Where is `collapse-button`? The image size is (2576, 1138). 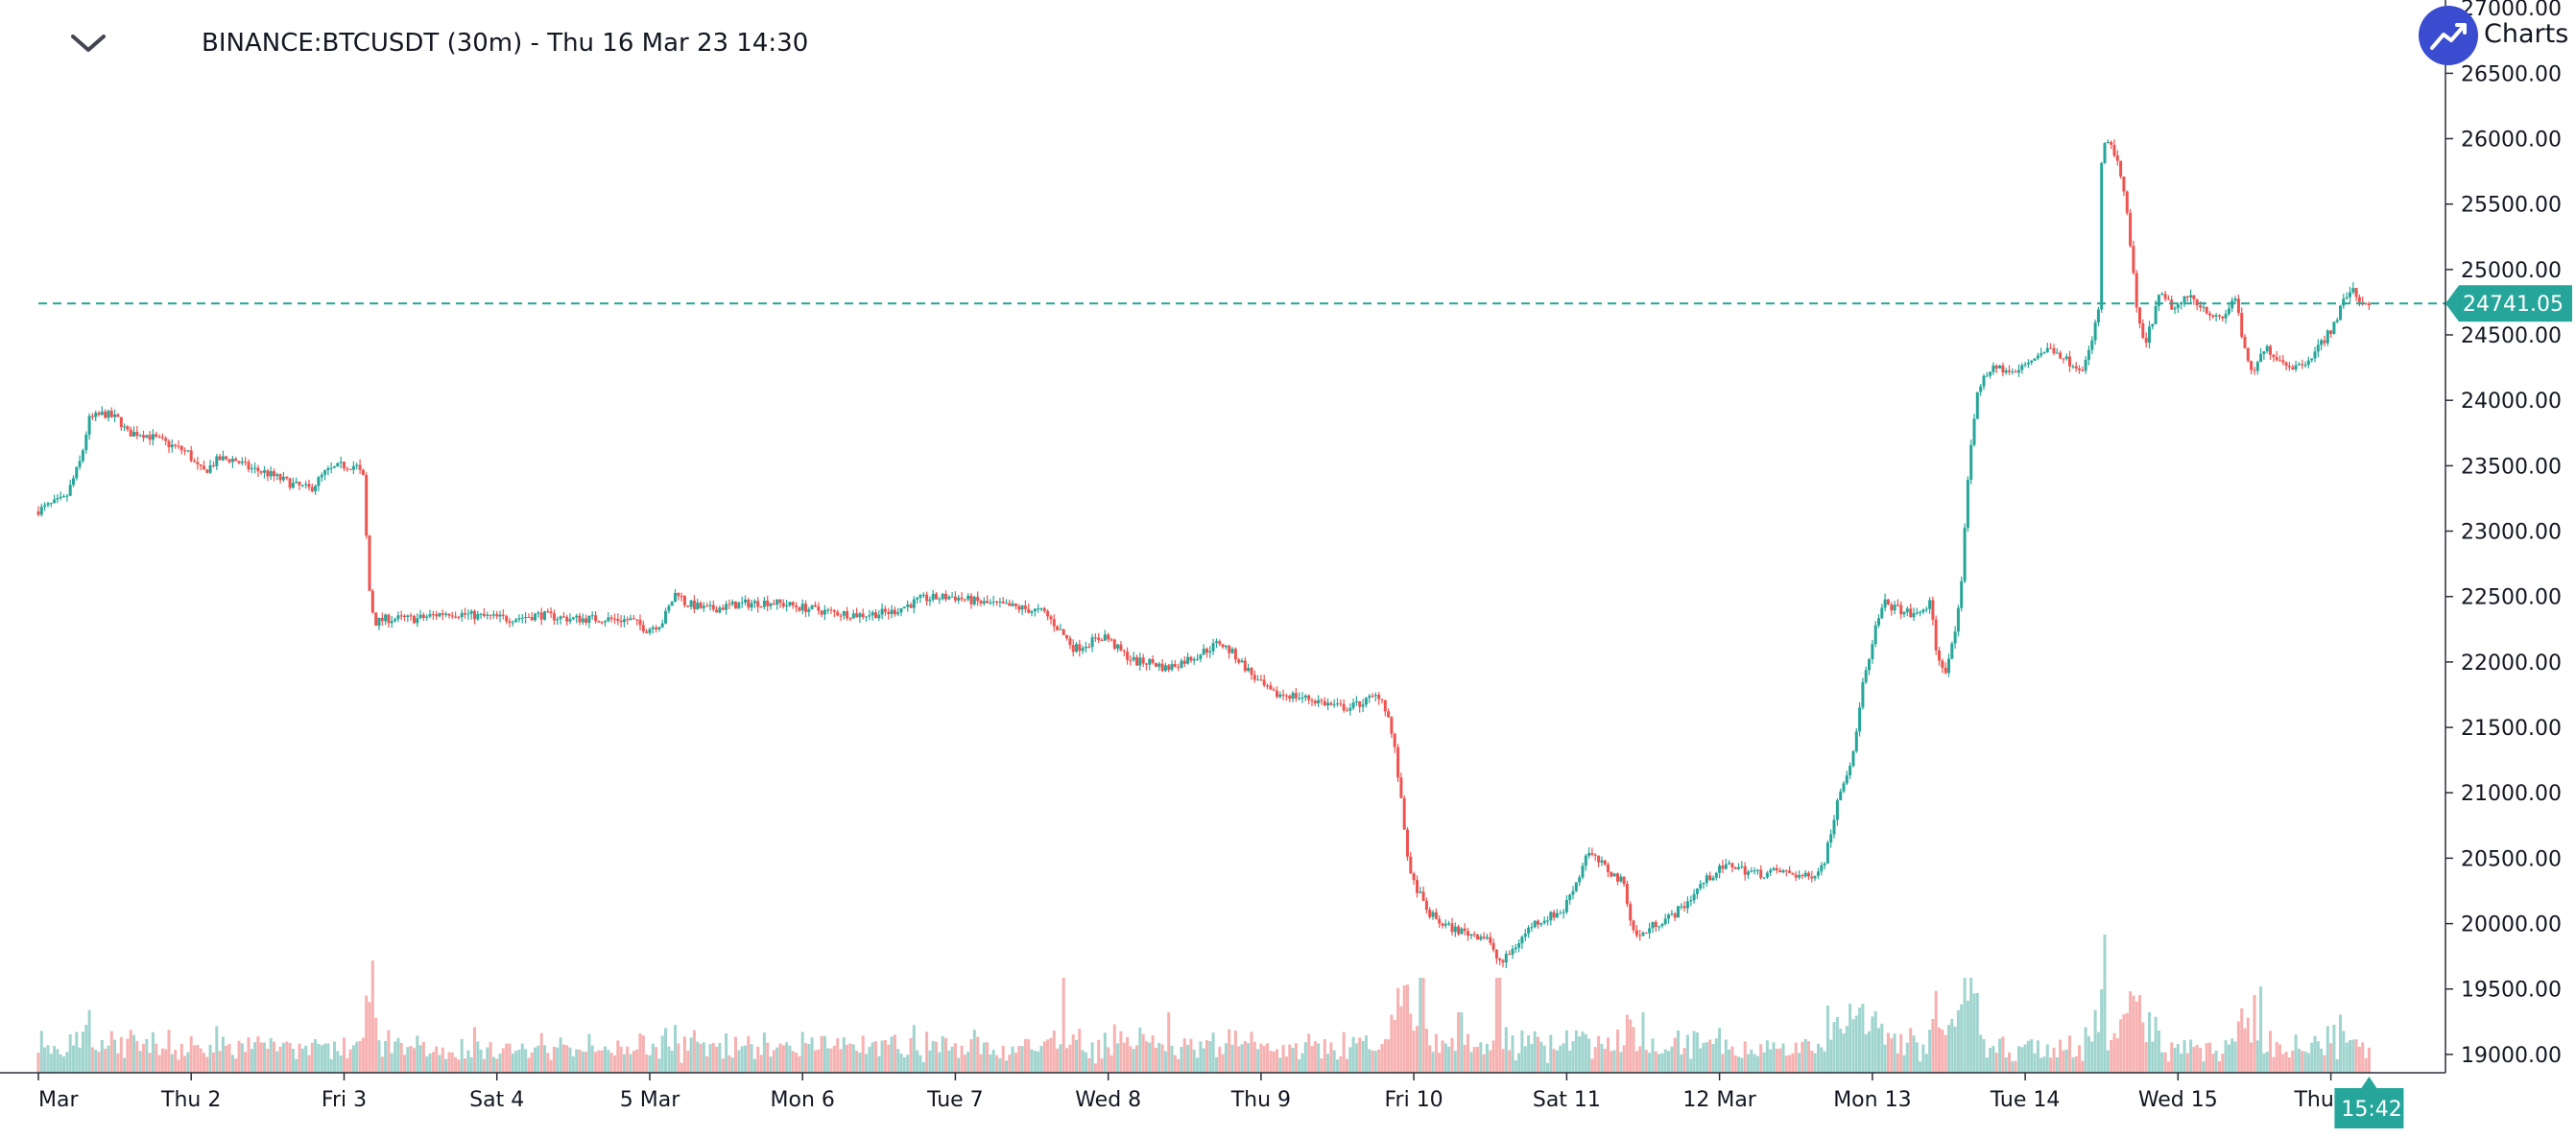 collapse-button is located at coordinates (88, 46).